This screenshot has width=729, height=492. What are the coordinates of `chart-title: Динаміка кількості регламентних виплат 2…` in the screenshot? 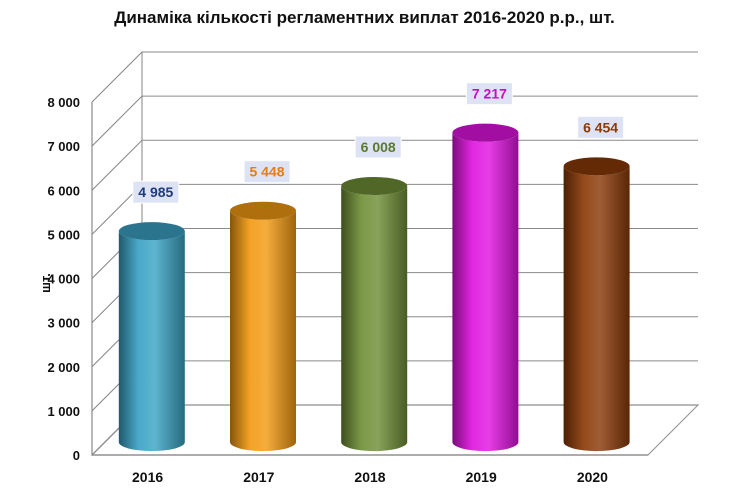 It's located at (364, 17).